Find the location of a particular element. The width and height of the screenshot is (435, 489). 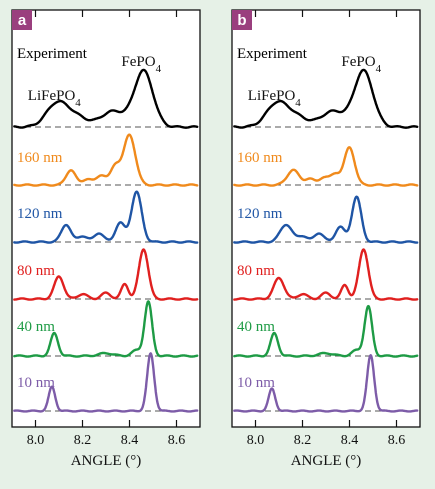

panel-tag-label: a is located at coordinates (22, 20).